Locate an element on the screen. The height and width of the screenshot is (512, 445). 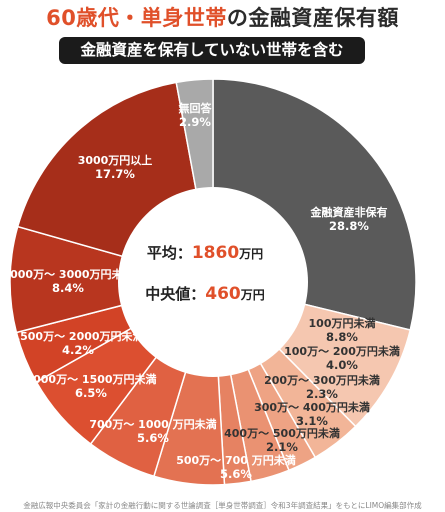
slice-value-label: 3.1% is located at coordinates (312, 421).